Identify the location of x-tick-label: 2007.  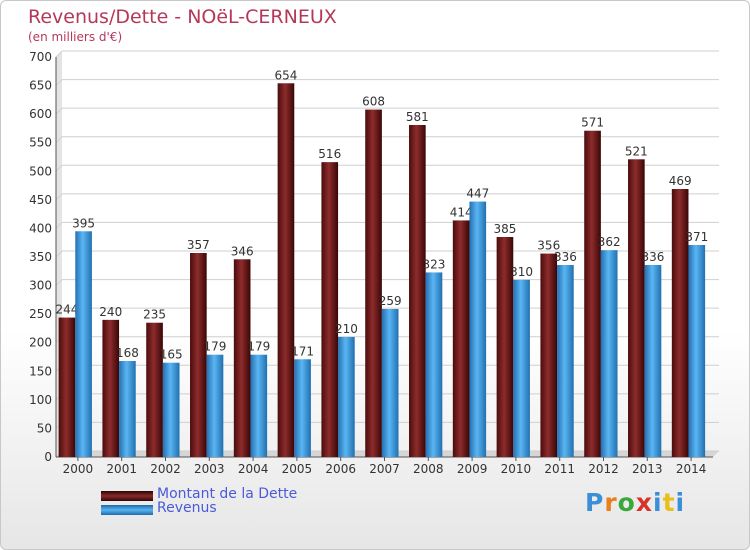
(384, 469).